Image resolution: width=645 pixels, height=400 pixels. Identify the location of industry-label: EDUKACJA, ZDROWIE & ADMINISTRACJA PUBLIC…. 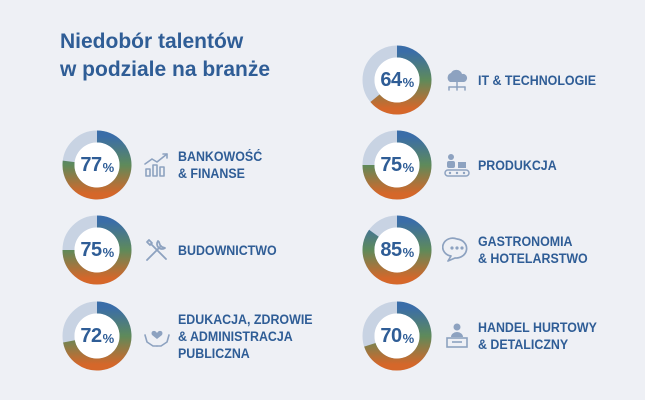
(245, 336).